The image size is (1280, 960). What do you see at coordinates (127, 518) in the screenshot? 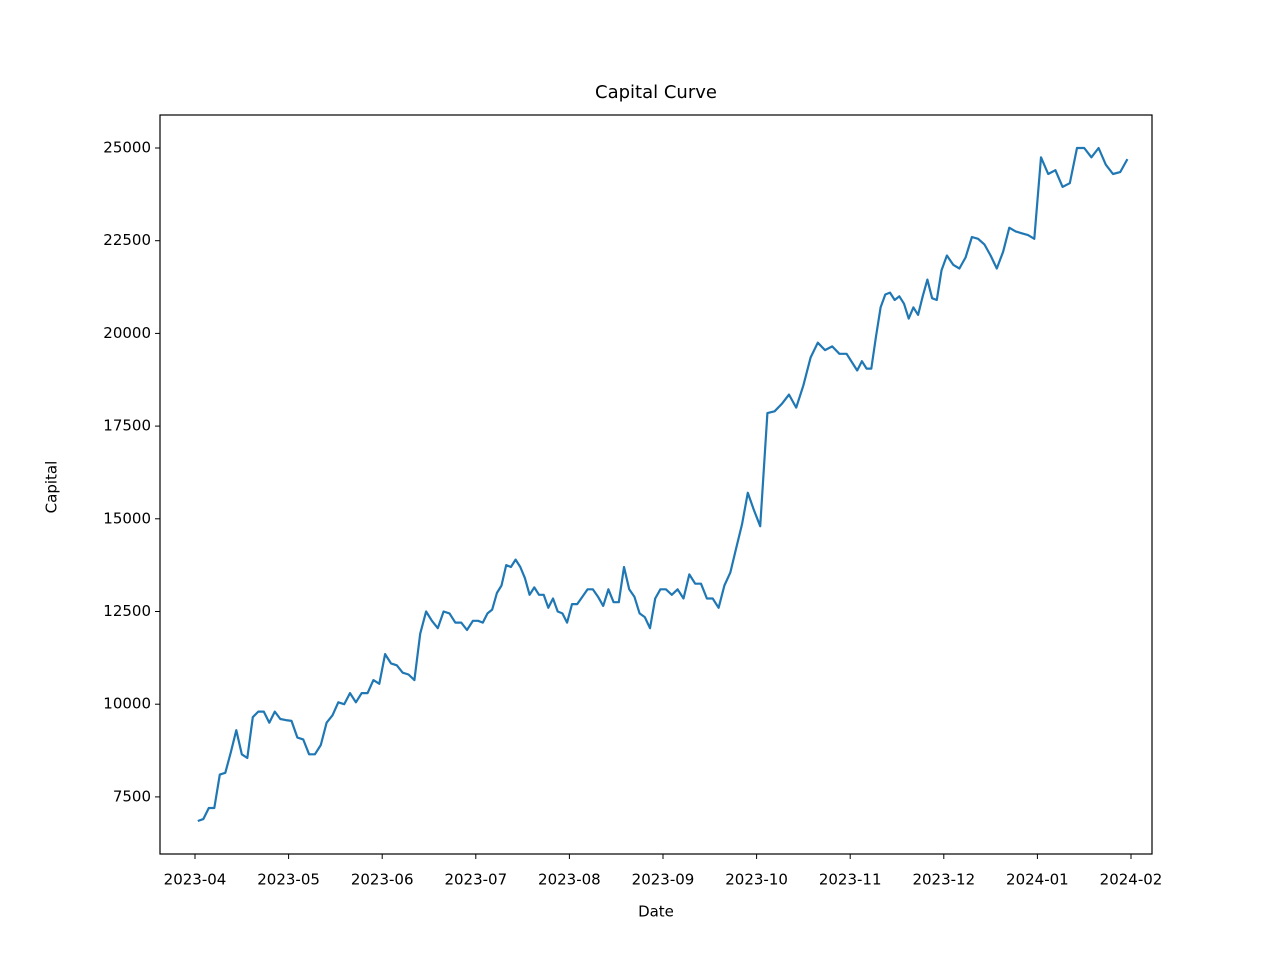
I see `y-tick-label: 15000` at bounding box center [127, 518].